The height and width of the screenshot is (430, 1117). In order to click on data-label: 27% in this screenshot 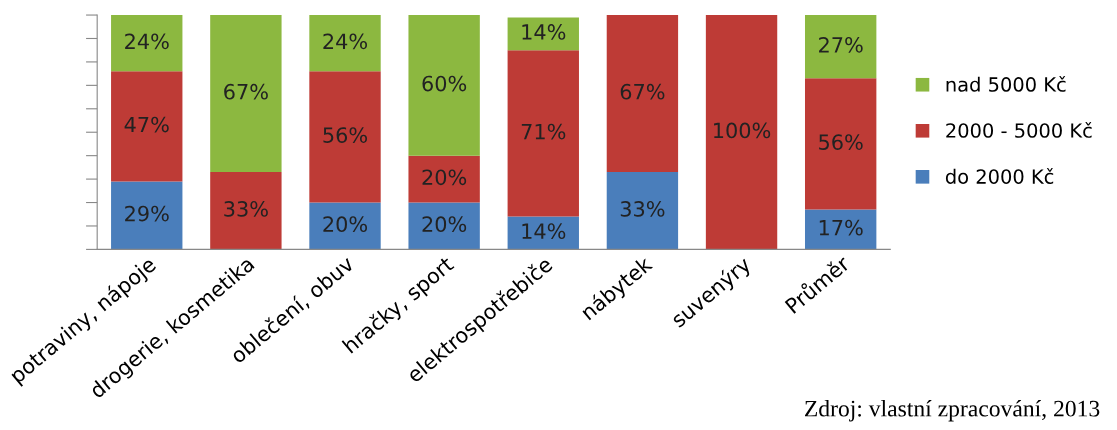, I will do `click(841, 44)`.